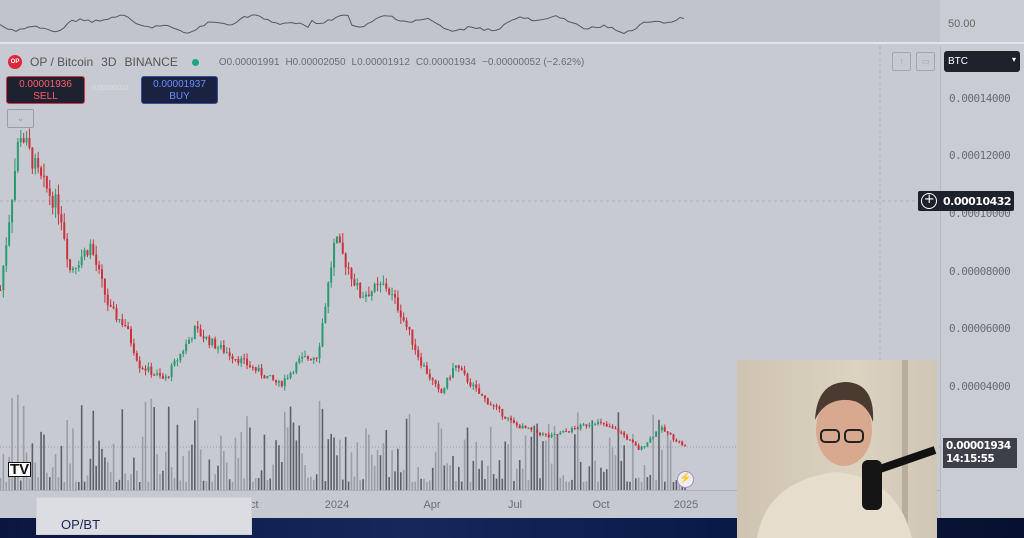 This screenshot has height=538, width=1024. What do you see at coordinates (109, 62) in the screenshot?
I see `interval: 3D` at bounding box center [109, 62].